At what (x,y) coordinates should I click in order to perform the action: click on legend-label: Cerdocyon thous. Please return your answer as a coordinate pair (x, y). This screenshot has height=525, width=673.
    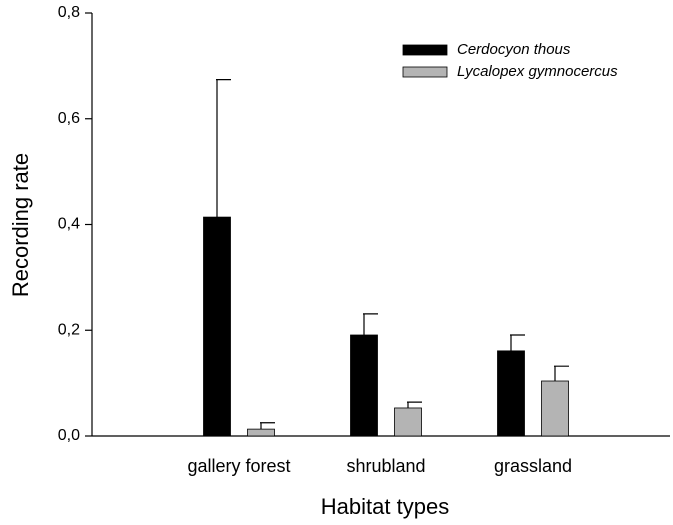
    Looking at the image, I should click on (514, 49).